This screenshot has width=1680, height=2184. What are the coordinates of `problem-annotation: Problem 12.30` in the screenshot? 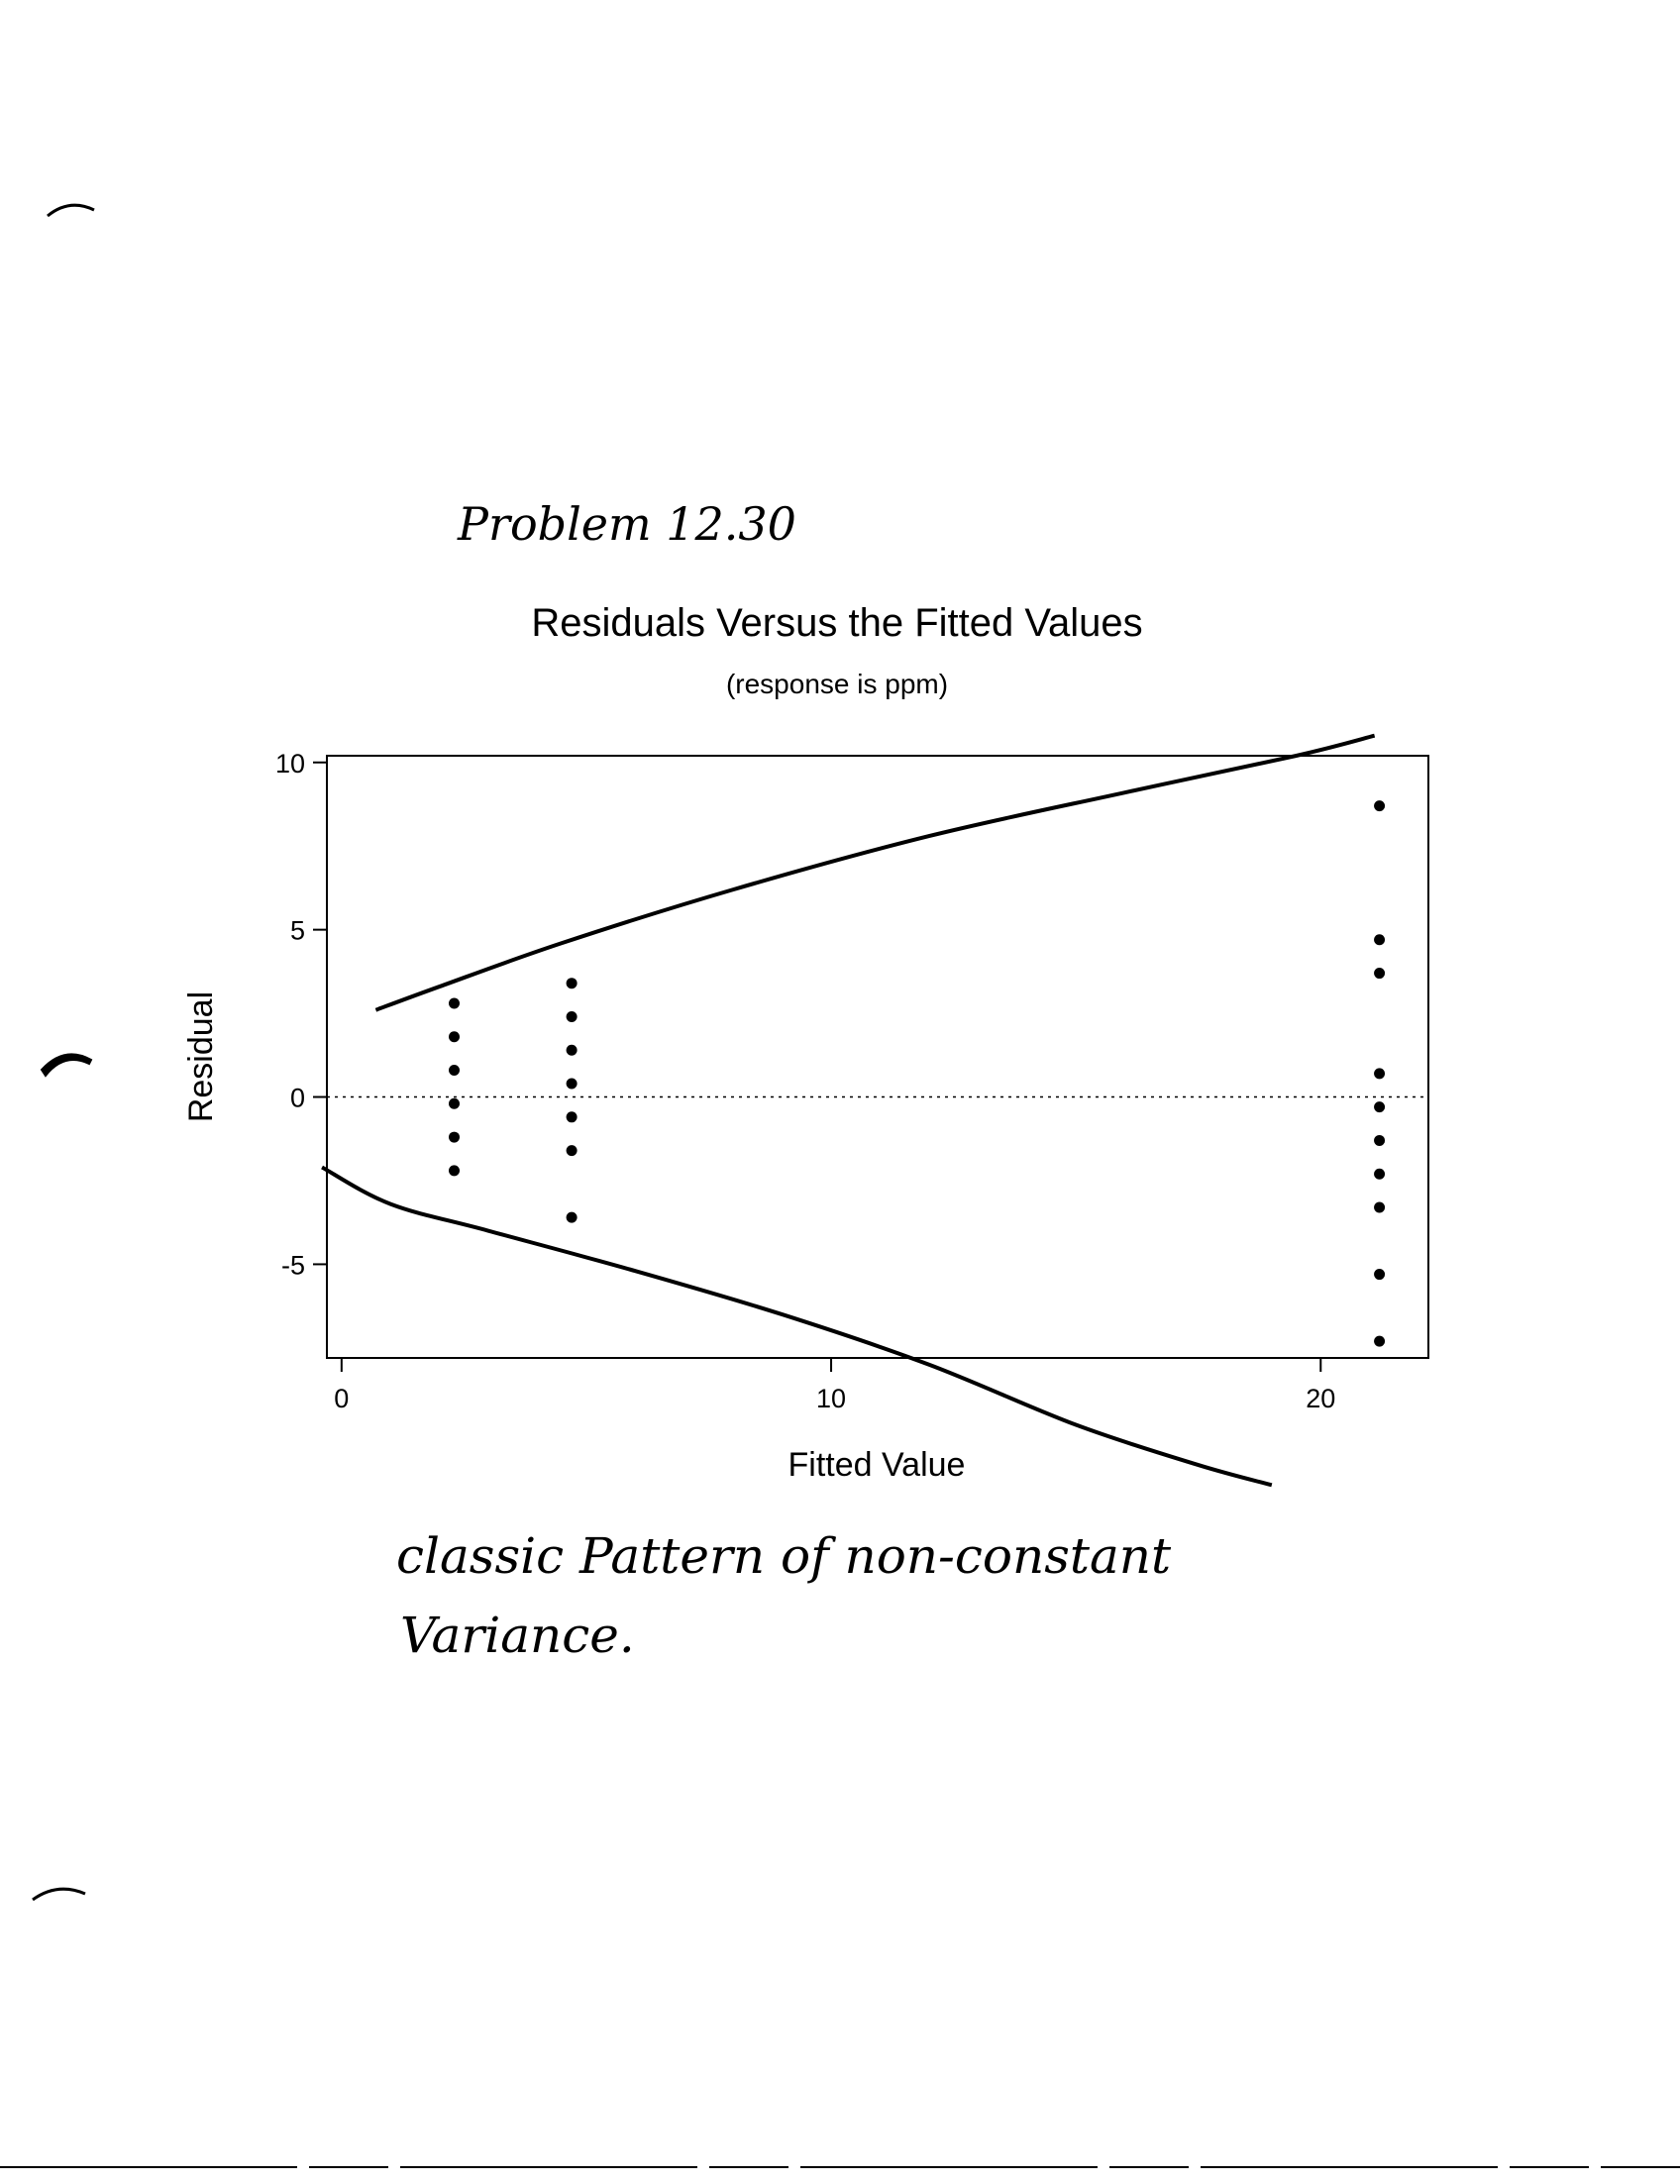 It's located at (626, 524).